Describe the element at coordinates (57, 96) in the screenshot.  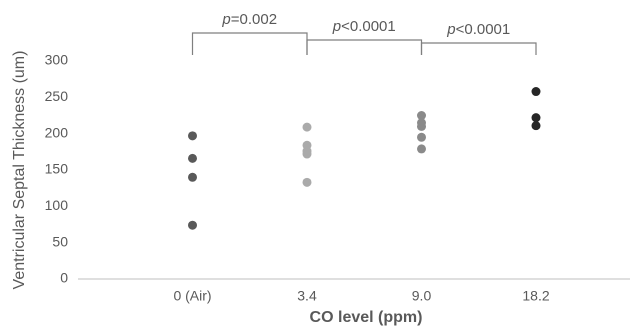
I see `y-tick-label: 250` at that location.